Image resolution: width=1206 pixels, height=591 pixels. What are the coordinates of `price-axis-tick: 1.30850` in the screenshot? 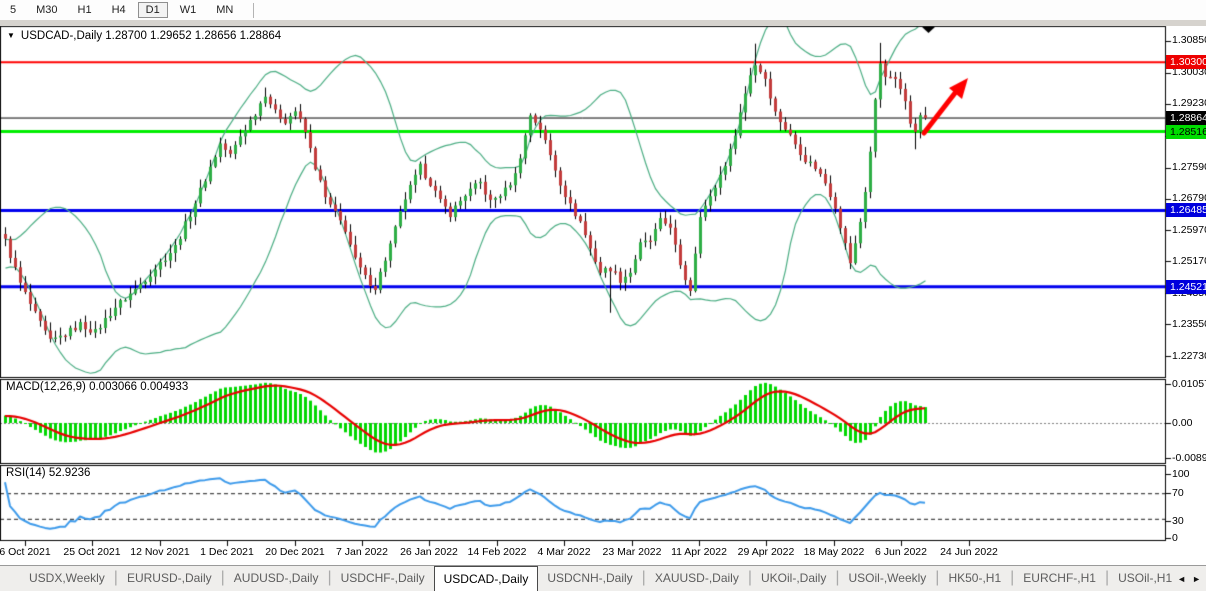 It's located at (1189, 40).